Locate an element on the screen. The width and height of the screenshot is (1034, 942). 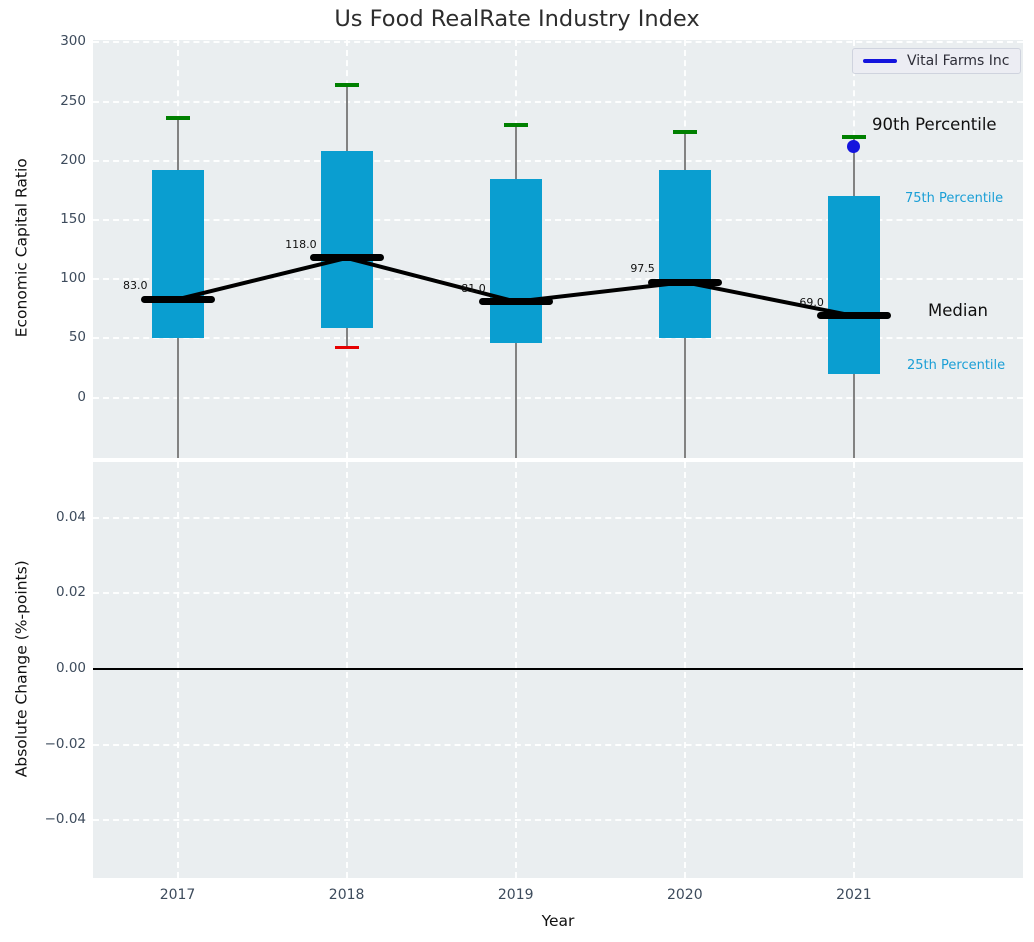
x-axis-tick-label: 2018 is located at coordinates (346, 895).